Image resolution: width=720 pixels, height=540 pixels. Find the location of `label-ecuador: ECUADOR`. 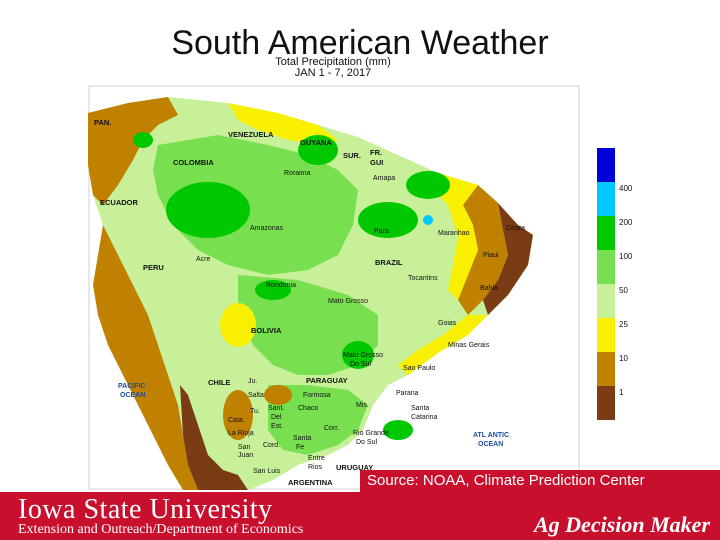

label-ecuador: ECUADOR is located at coordinates (119, 202).